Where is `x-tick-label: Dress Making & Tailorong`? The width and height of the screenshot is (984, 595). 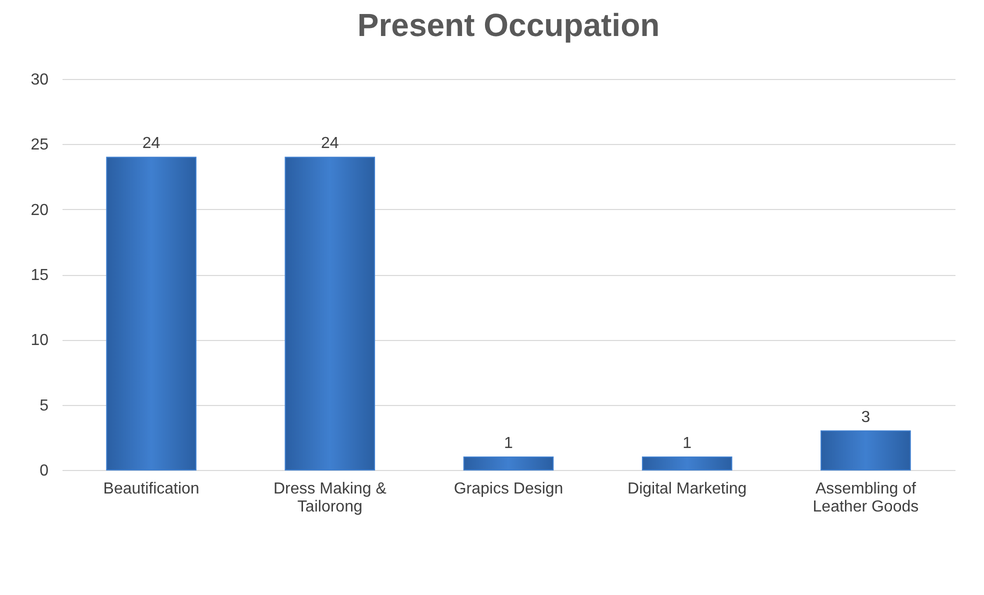 x-tick-label: Dress Making & Tailorong is located at coordinates (330, 498).